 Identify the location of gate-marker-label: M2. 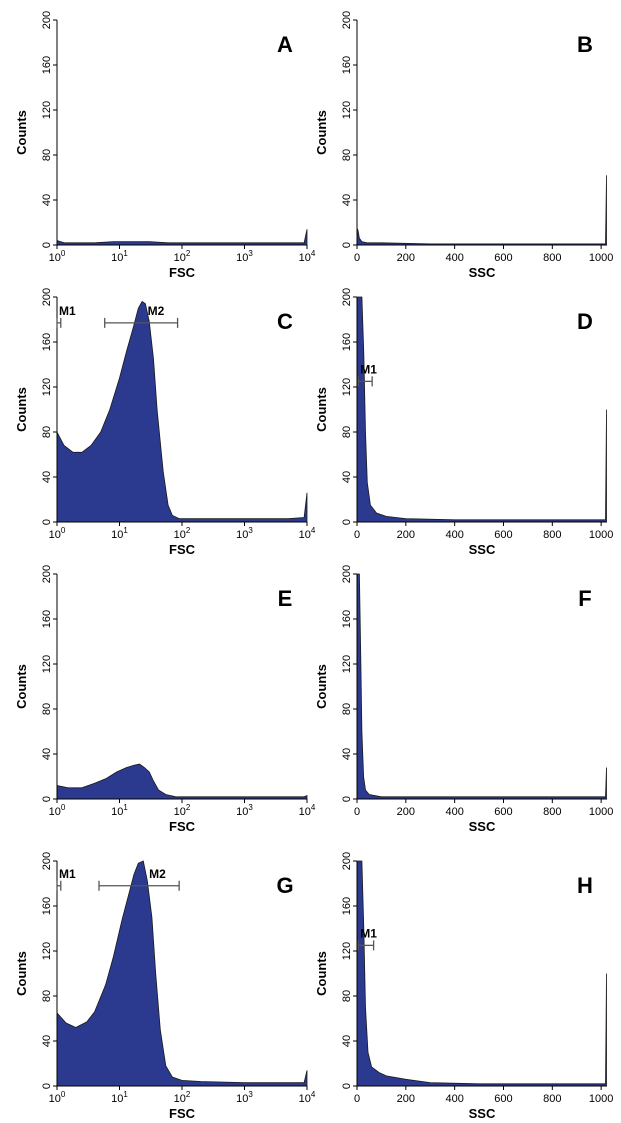
(156, 311).